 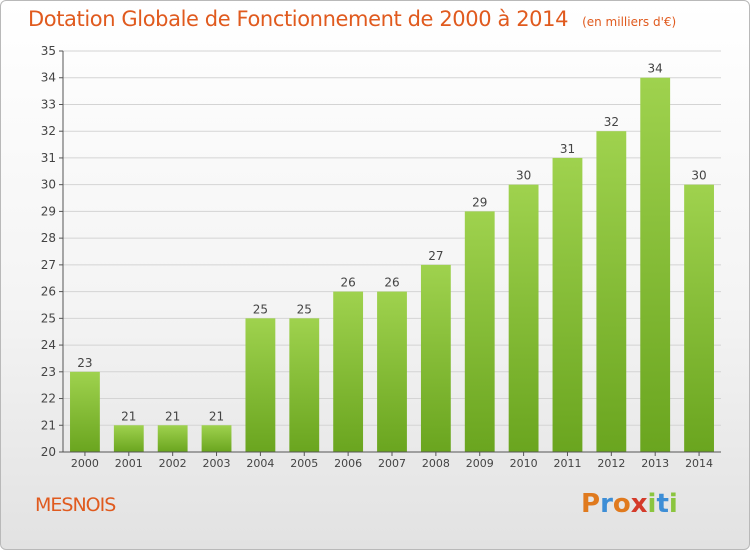 What do you see at coordinates (84, 363) in the screenshot?
I see `bar-value-label: 23` at bounding box center [84, 363].